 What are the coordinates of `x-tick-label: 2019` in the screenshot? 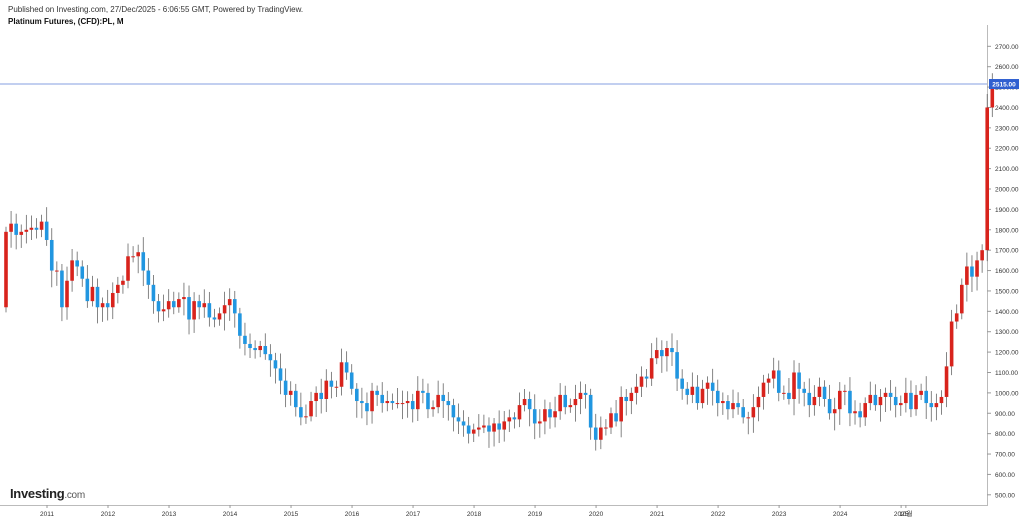 It's located at (535, 514).